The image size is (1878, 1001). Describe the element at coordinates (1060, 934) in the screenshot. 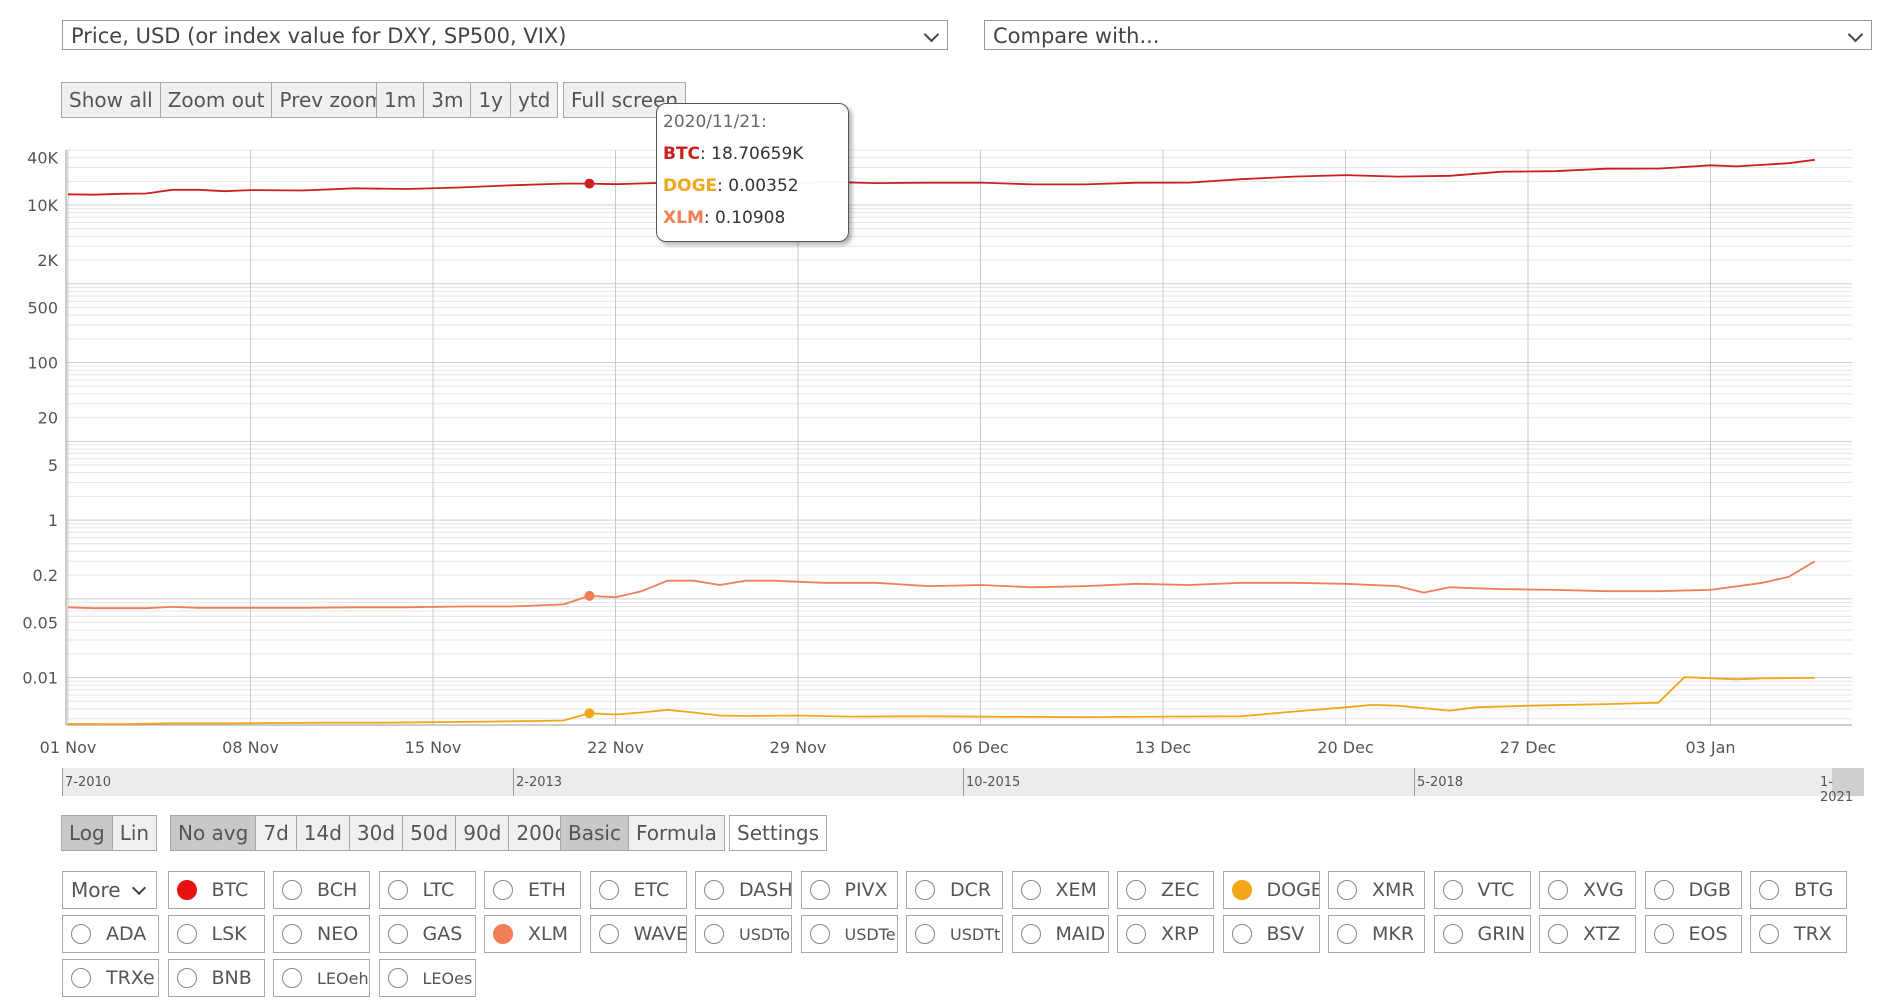

I see `coin-toggle-maid: MAID` at that location.